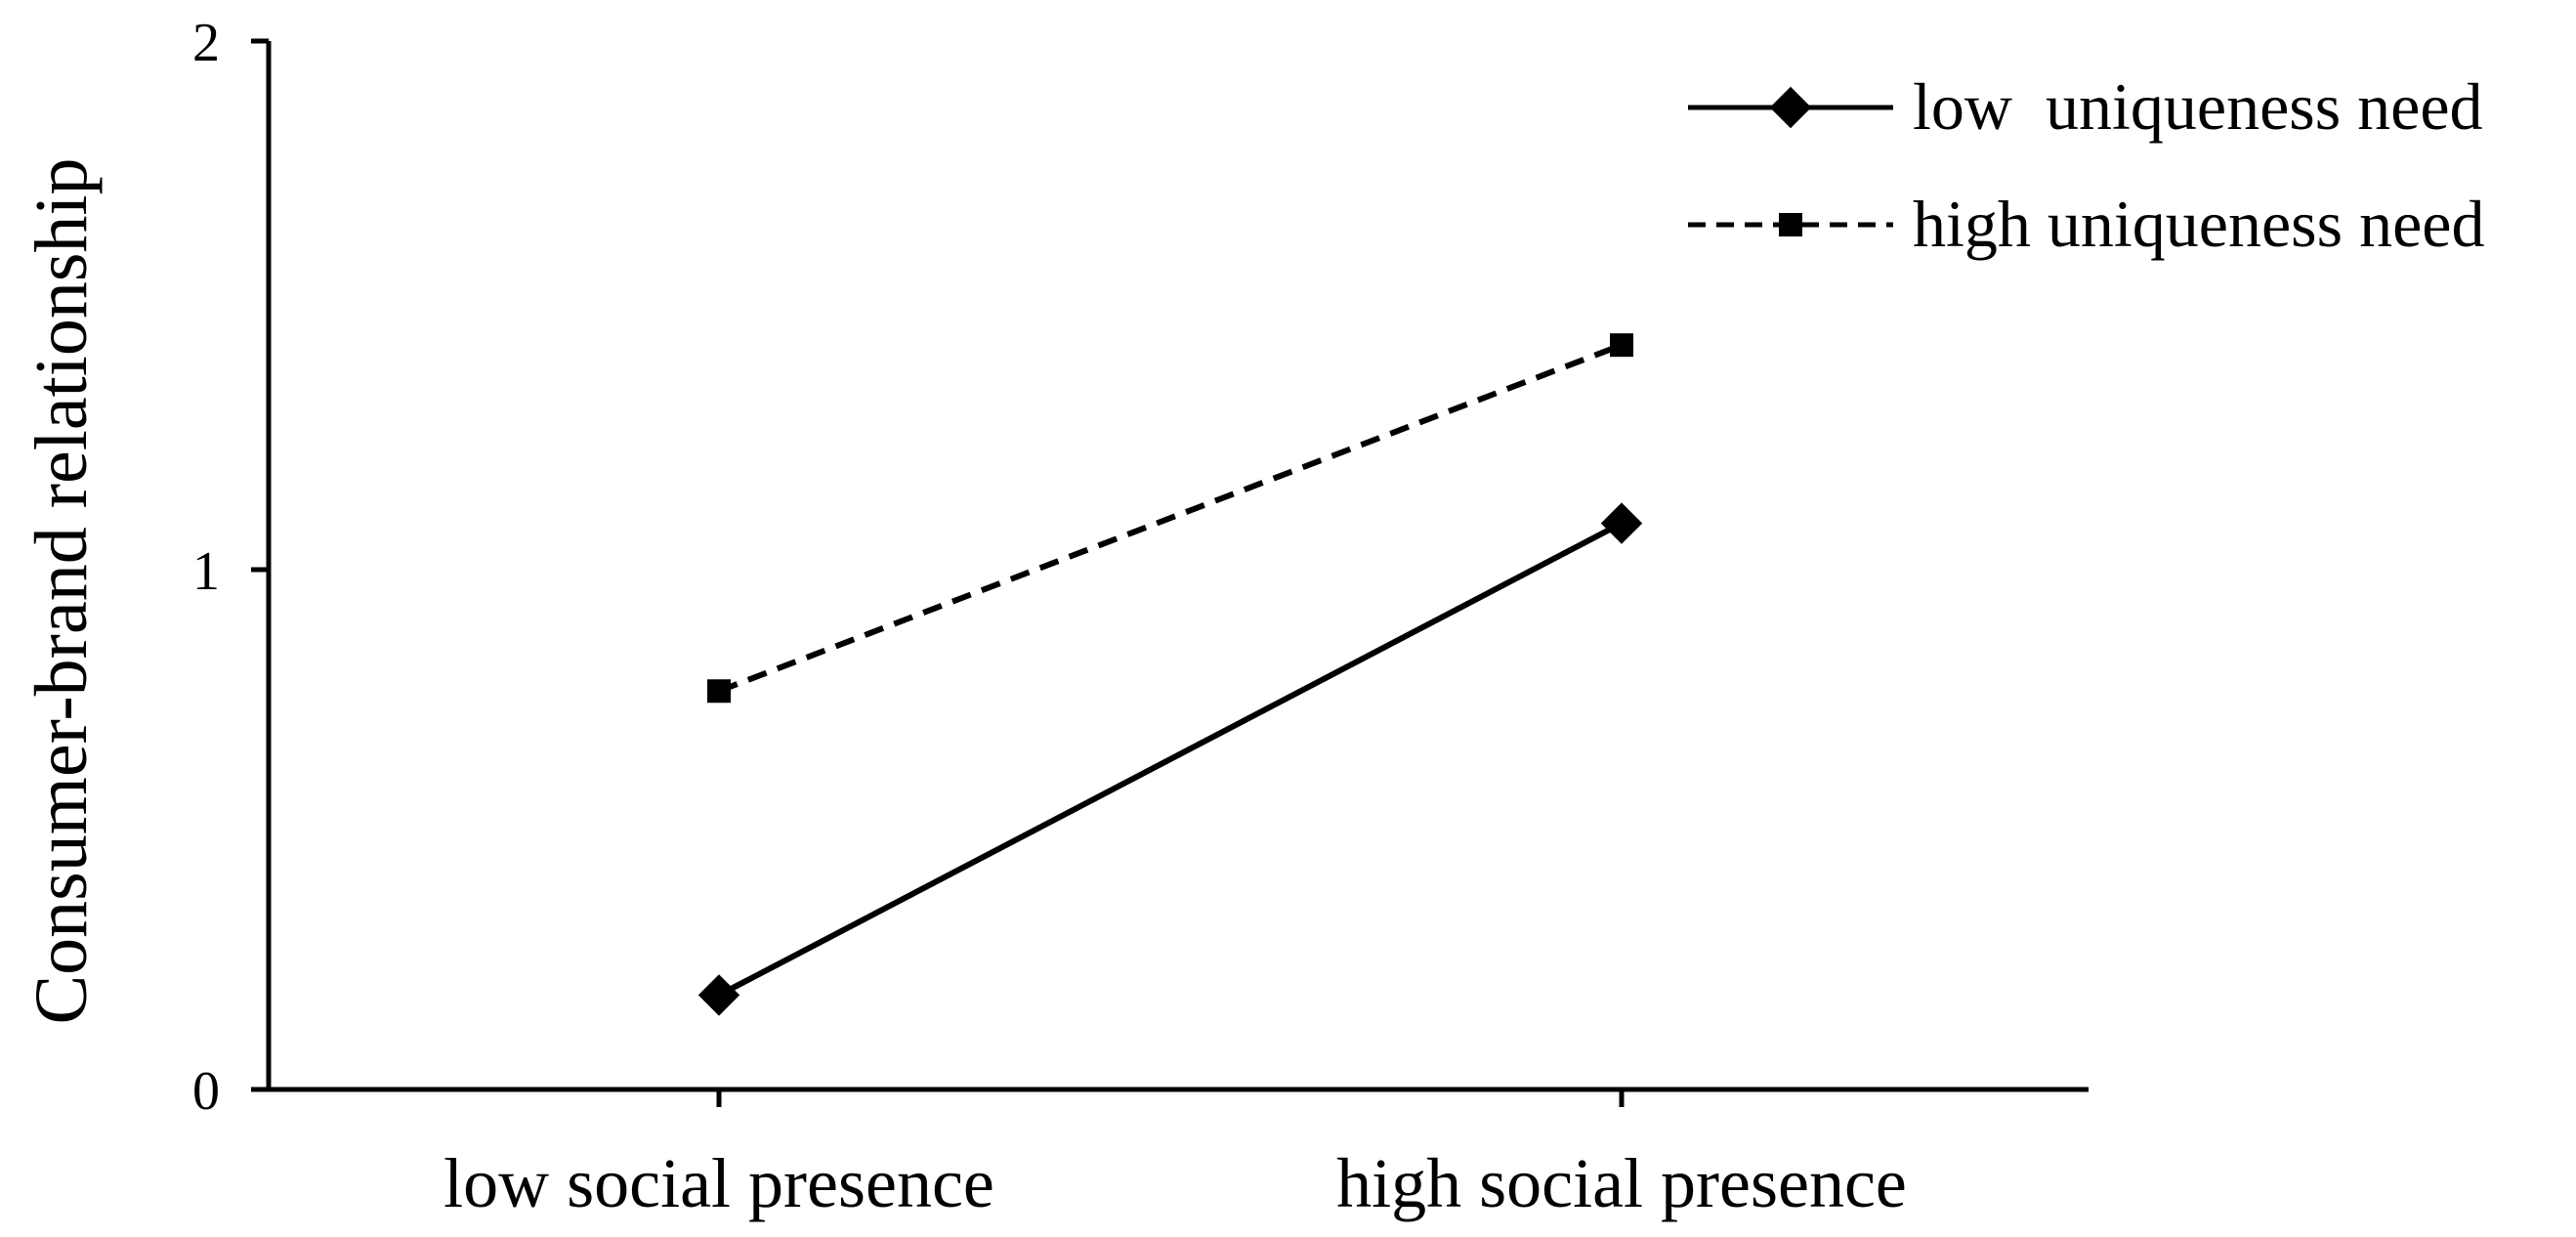  I want to click on legend: low uniqueness need high uniqueness need, so click(2086, 165).